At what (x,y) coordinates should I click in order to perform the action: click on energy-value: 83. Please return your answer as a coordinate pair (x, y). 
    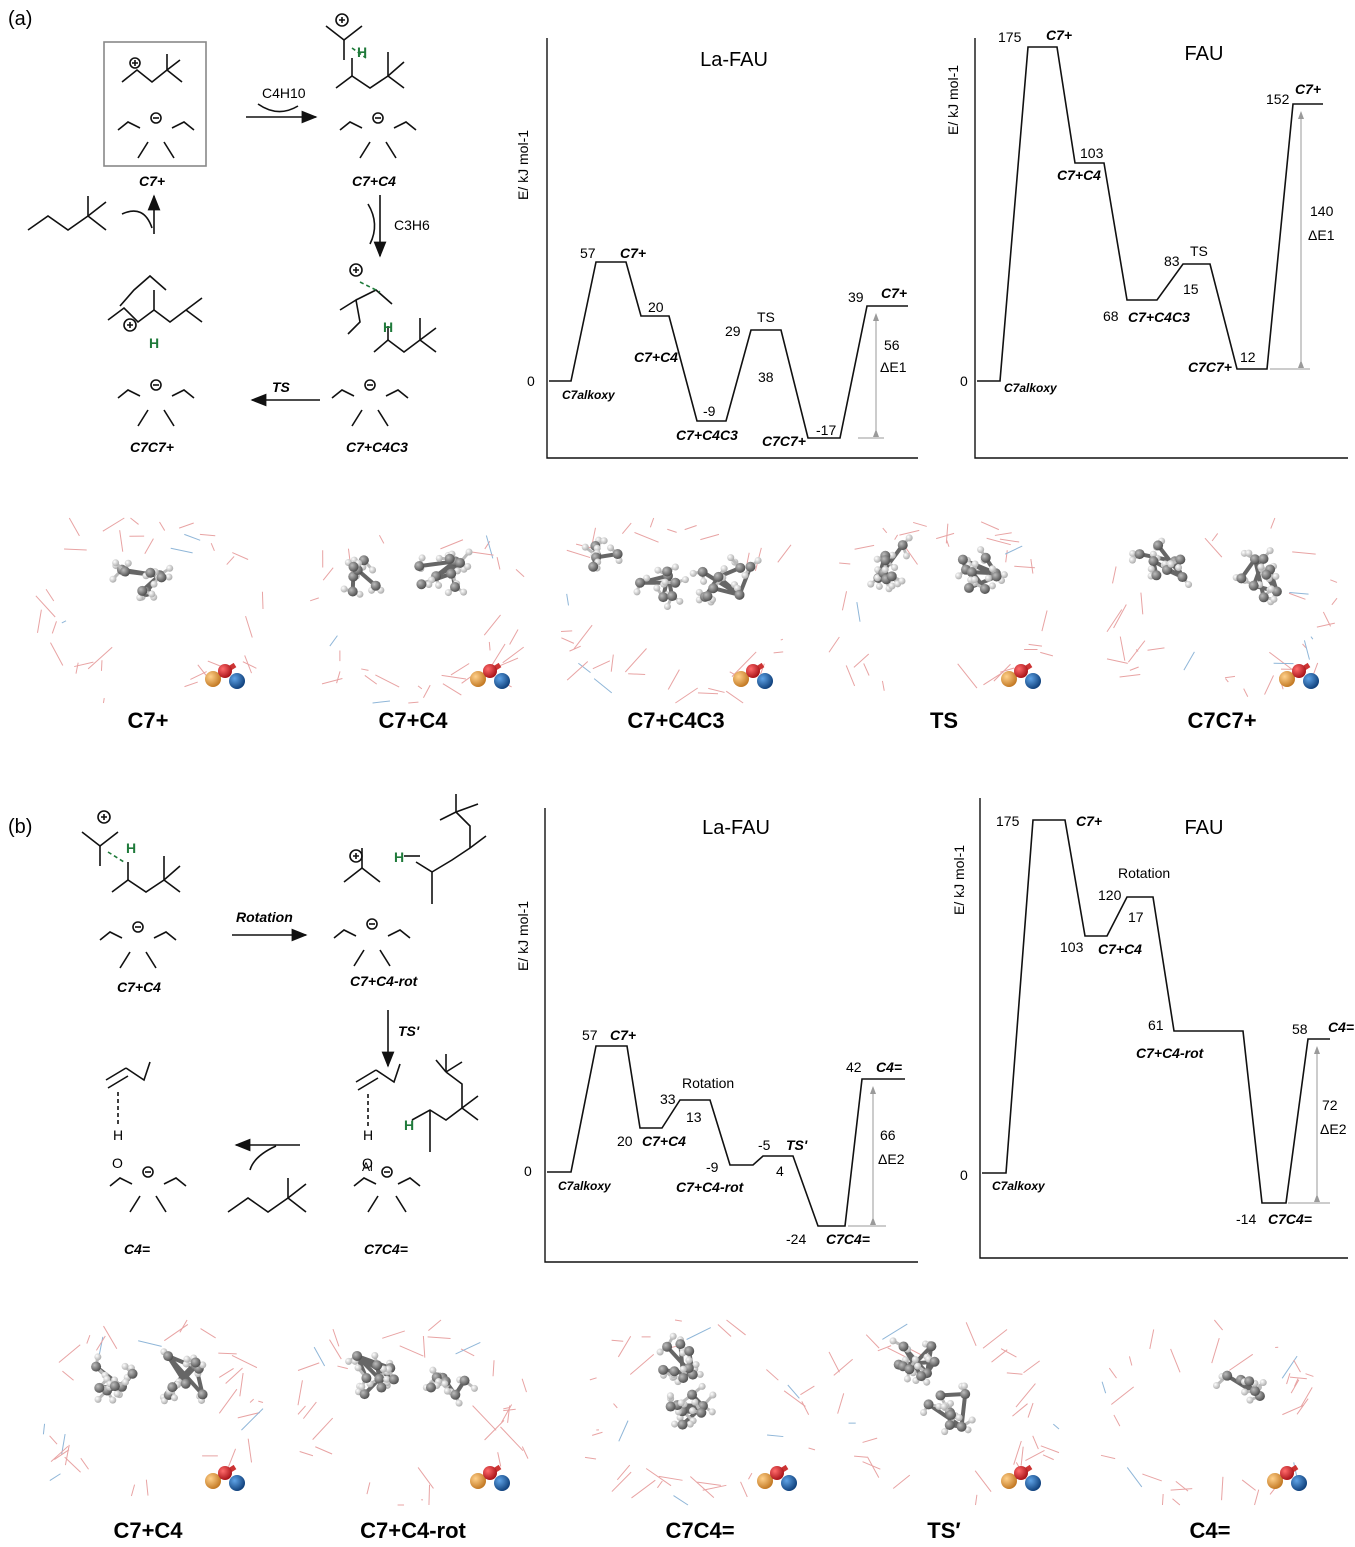
    Looking at the image, I should click on (1172, 261).